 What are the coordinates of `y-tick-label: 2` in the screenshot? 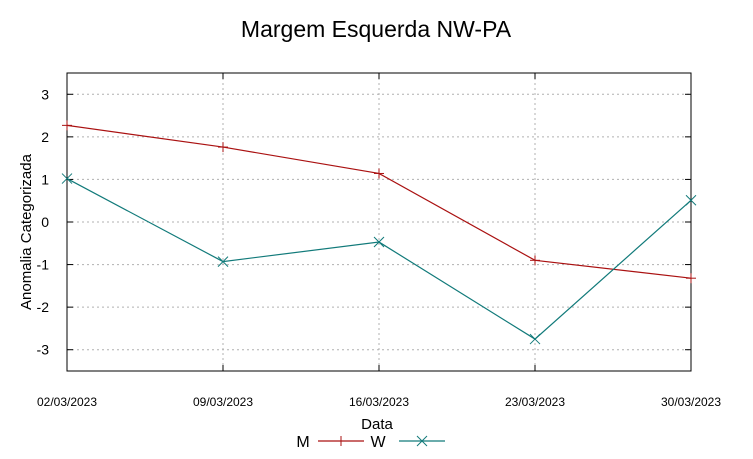 It's located at (45, 137).